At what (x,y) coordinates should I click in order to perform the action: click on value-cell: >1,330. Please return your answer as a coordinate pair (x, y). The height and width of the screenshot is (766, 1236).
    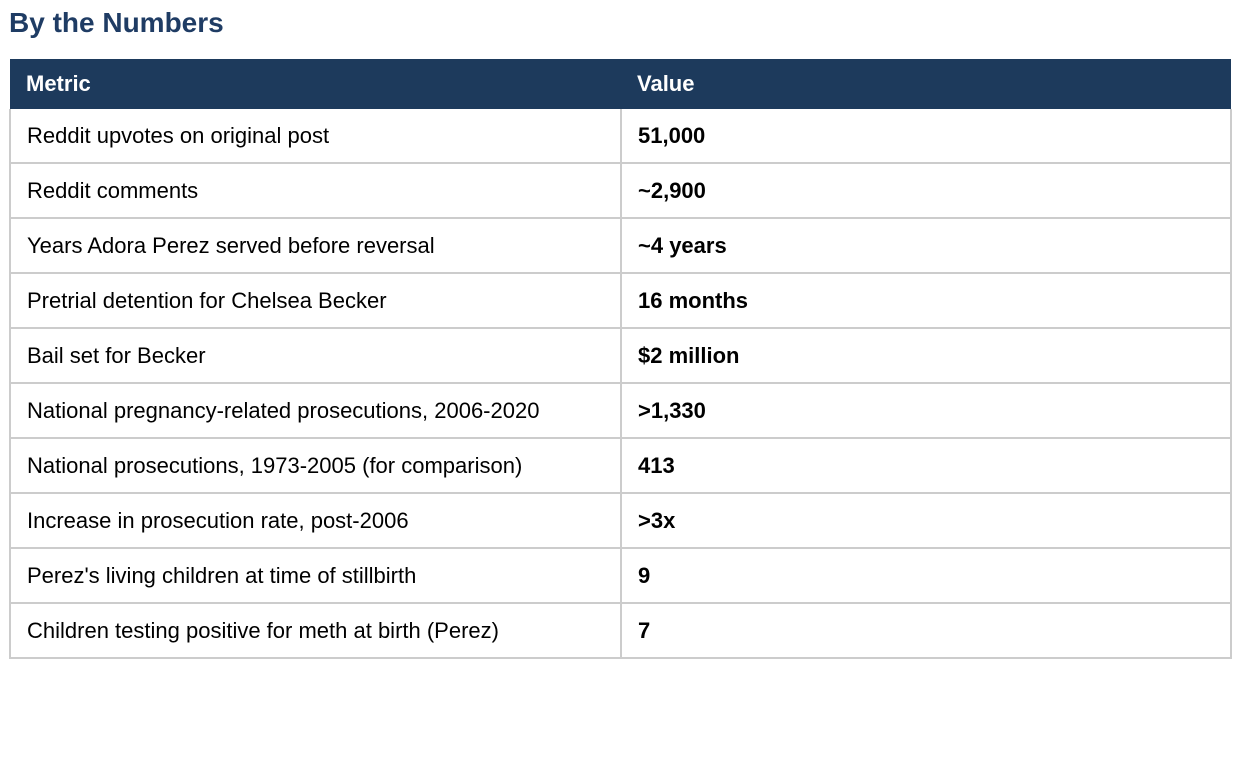
    Looking at the image, I should click on (926, 410).